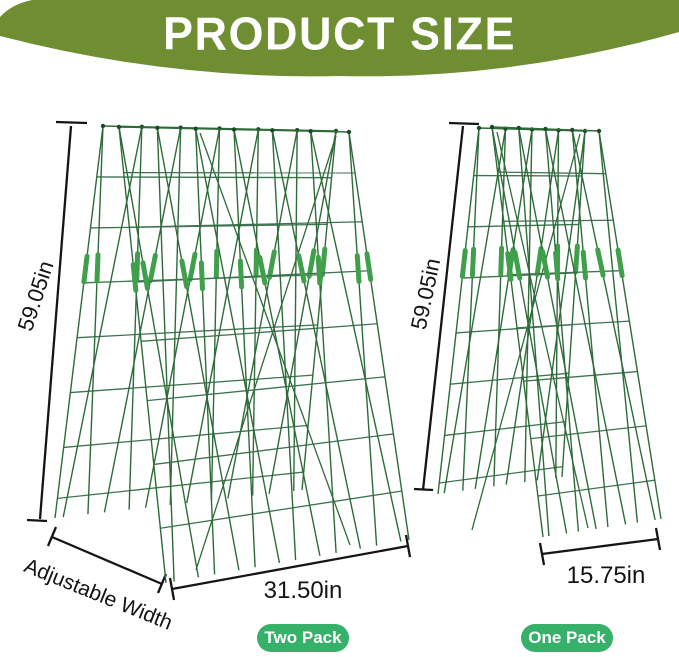 The width and height of the screenshot is (679, 657). I want to click on banner-ribbon, so click(339, 38).